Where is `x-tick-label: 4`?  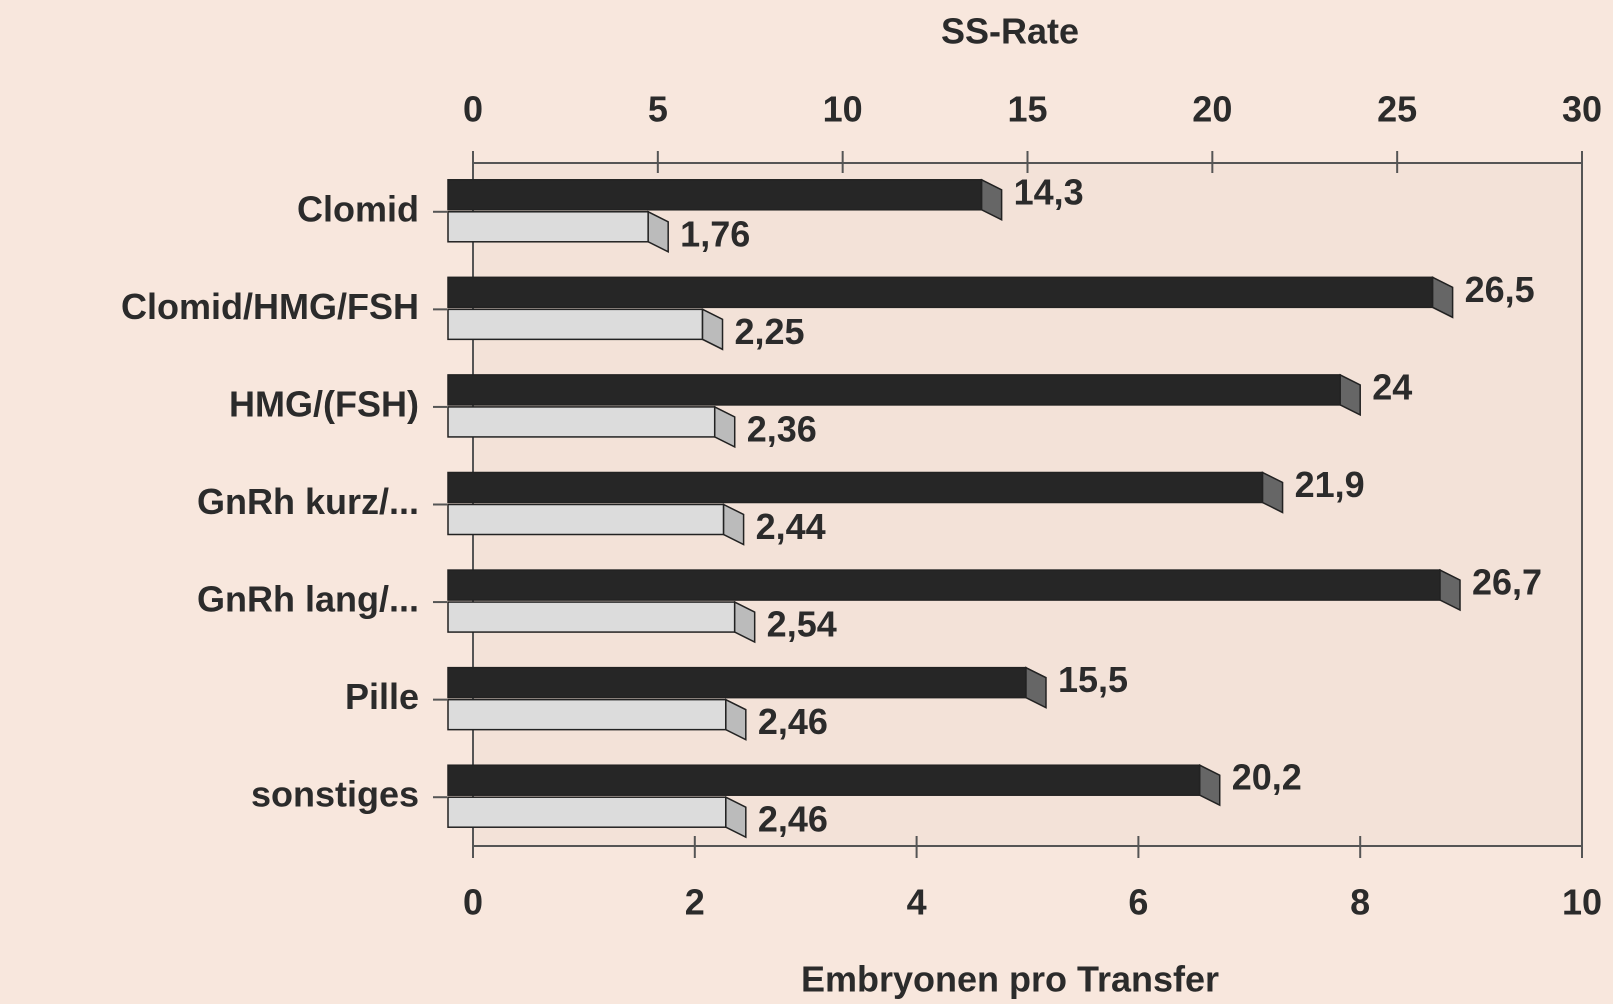
x-tick-label: 4 is located at coordinates (917, 902).